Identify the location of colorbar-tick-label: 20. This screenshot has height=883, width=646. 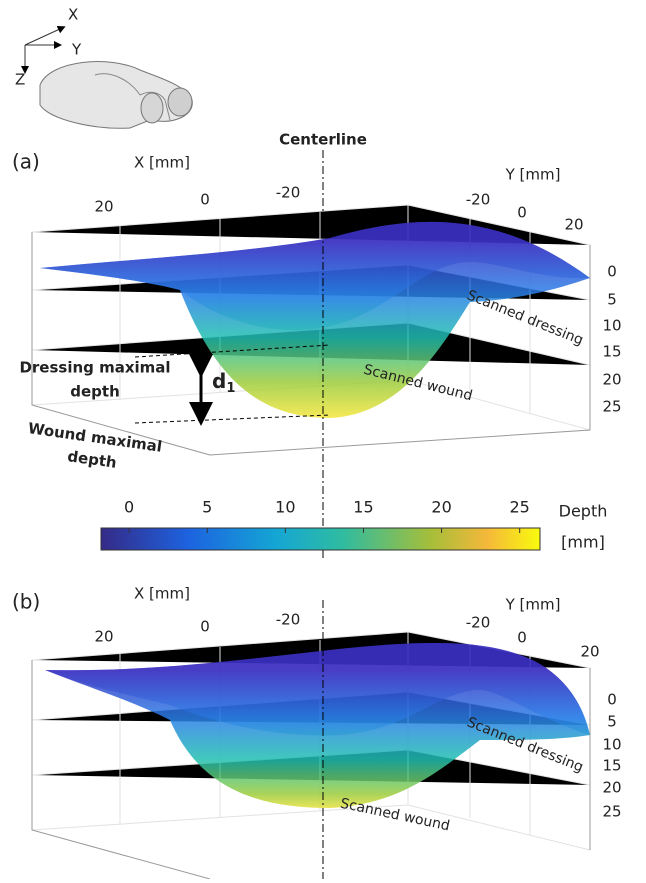
(441, 507).